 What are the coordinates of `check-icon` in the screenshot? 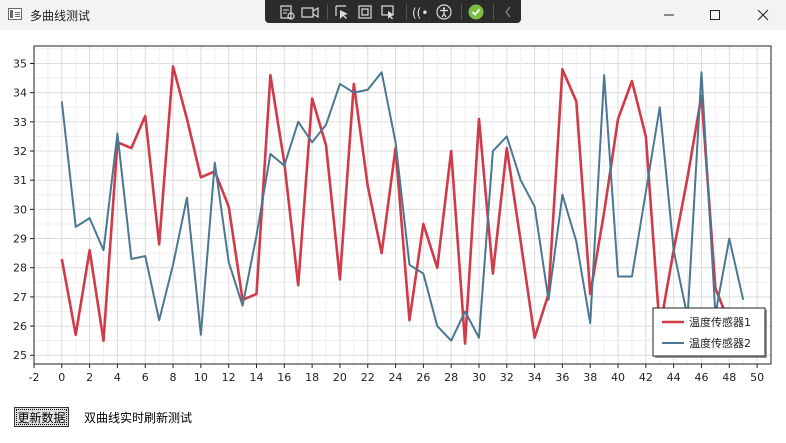 It's located at (476, 12).